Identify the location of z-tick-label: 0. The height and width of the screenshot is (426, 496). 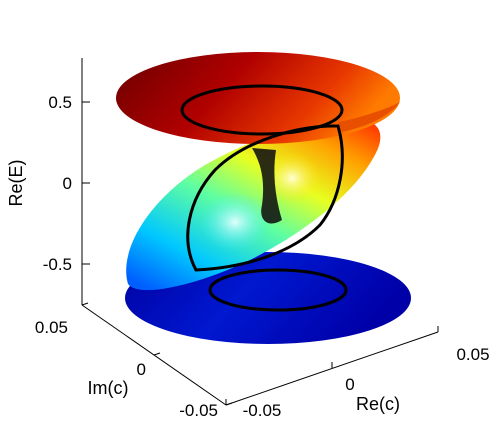
(67, 183).